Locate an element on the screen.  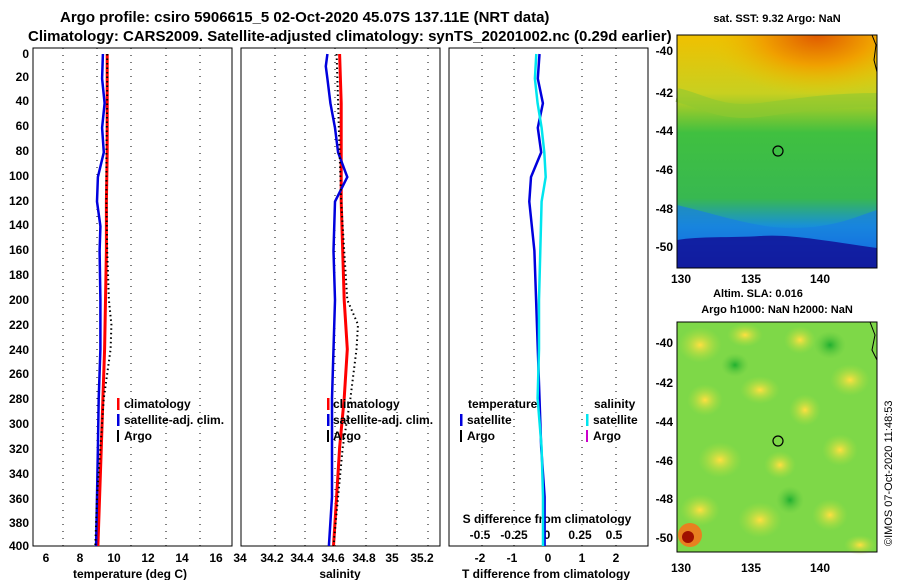
salinity-argo-line is located at coordinates (346, 300).